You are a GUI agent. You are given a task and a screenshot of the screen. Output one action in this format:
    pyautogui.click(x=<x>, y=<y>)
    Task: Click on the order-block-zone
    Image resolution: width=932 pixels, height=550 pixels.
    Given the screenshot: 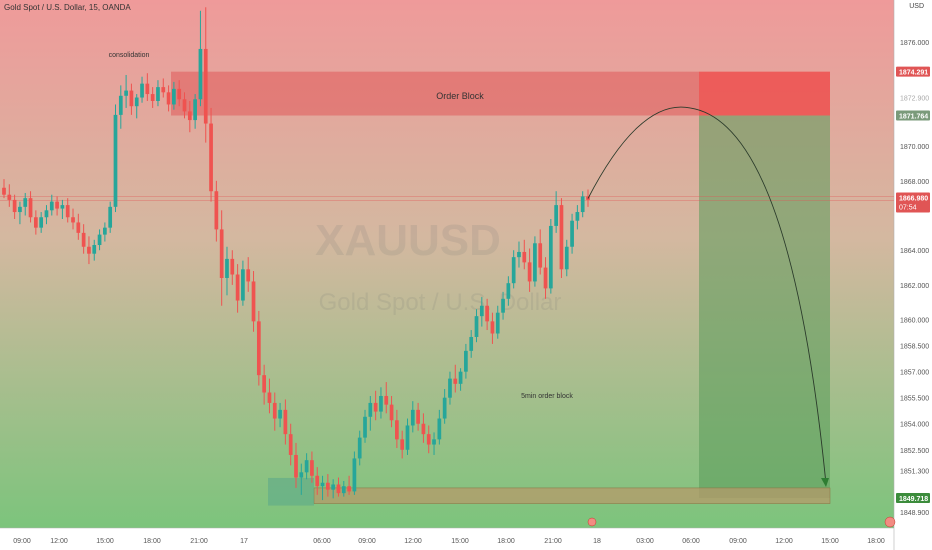 What is the action you would take?
    pyautogui.click(x=435, y=93)
    